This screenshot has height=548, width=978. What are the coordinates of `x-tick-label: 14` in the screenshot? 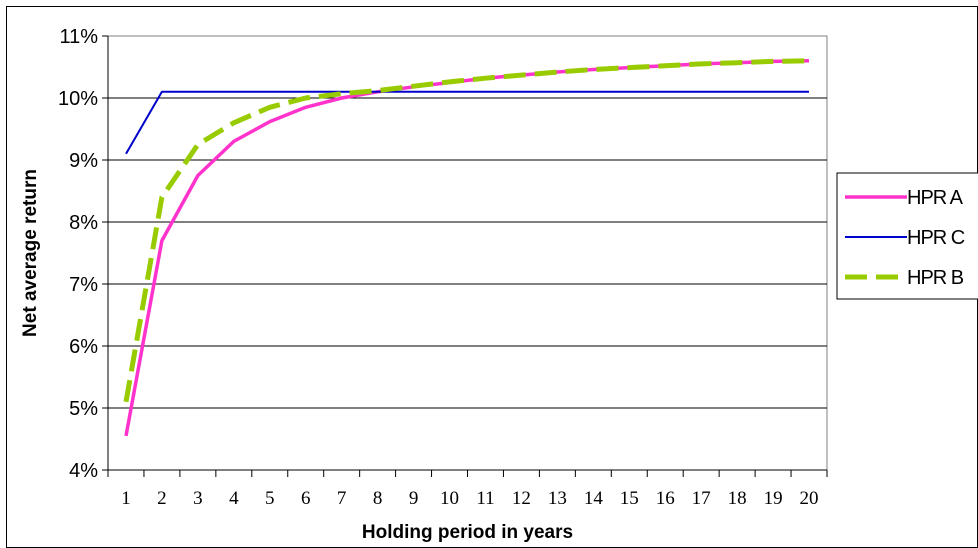 It's located at (594, 498).